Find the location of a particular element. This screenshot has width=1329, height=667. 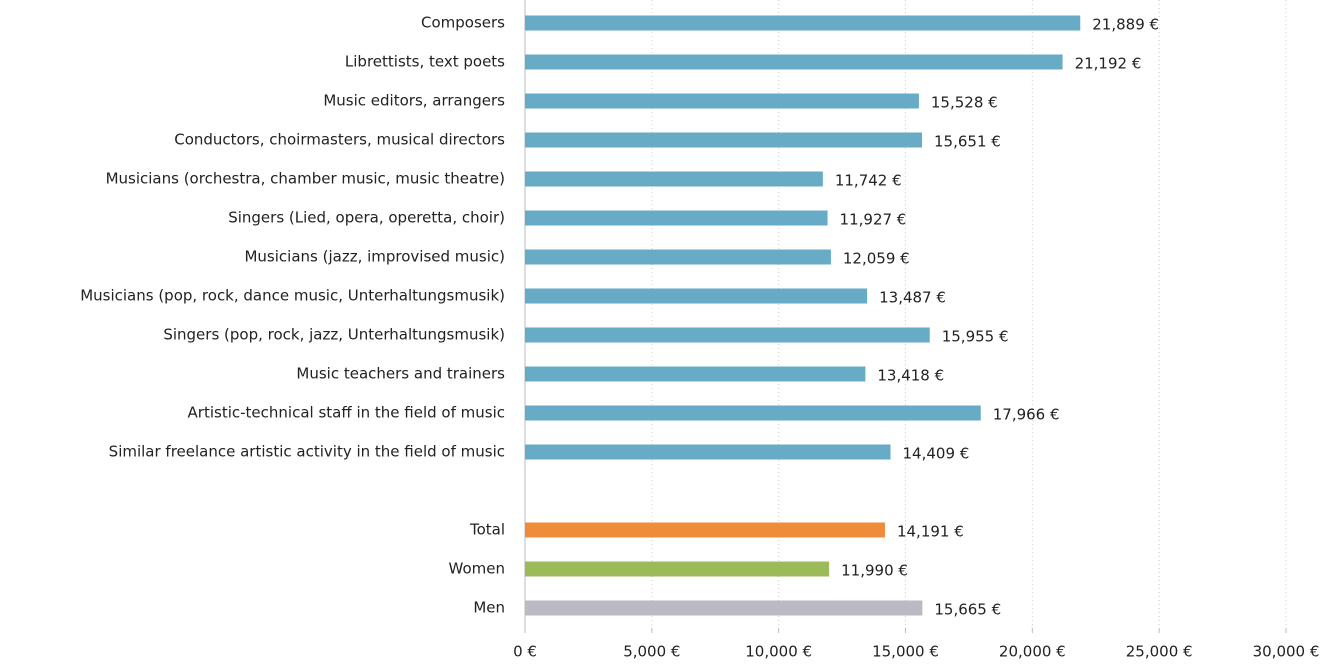

value-label: 11,927 € is located at coordinates (873, 220).